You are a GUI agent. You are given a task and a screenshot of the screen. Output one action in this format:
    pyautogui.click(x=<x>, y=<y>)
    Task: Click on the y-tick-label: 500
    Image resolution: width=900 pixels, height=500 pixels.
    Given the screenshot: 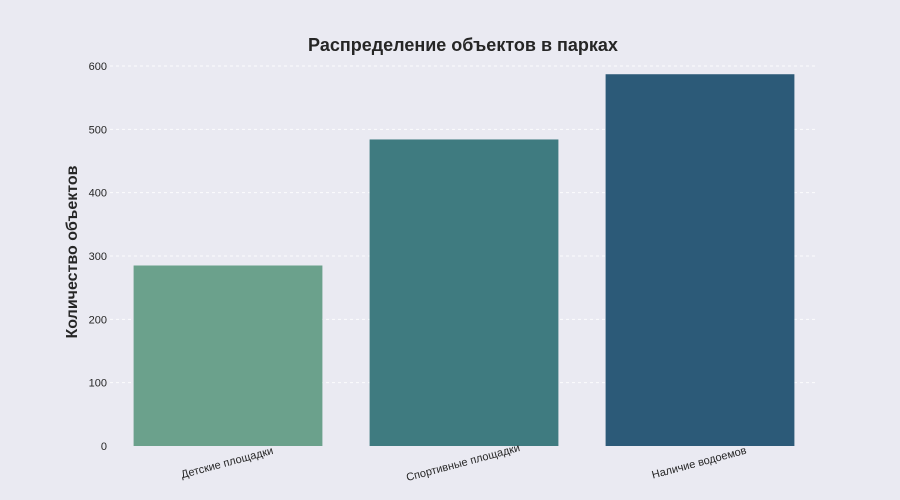 What is the action you would take?
    pyautogui.click(x=98, y=130)
    